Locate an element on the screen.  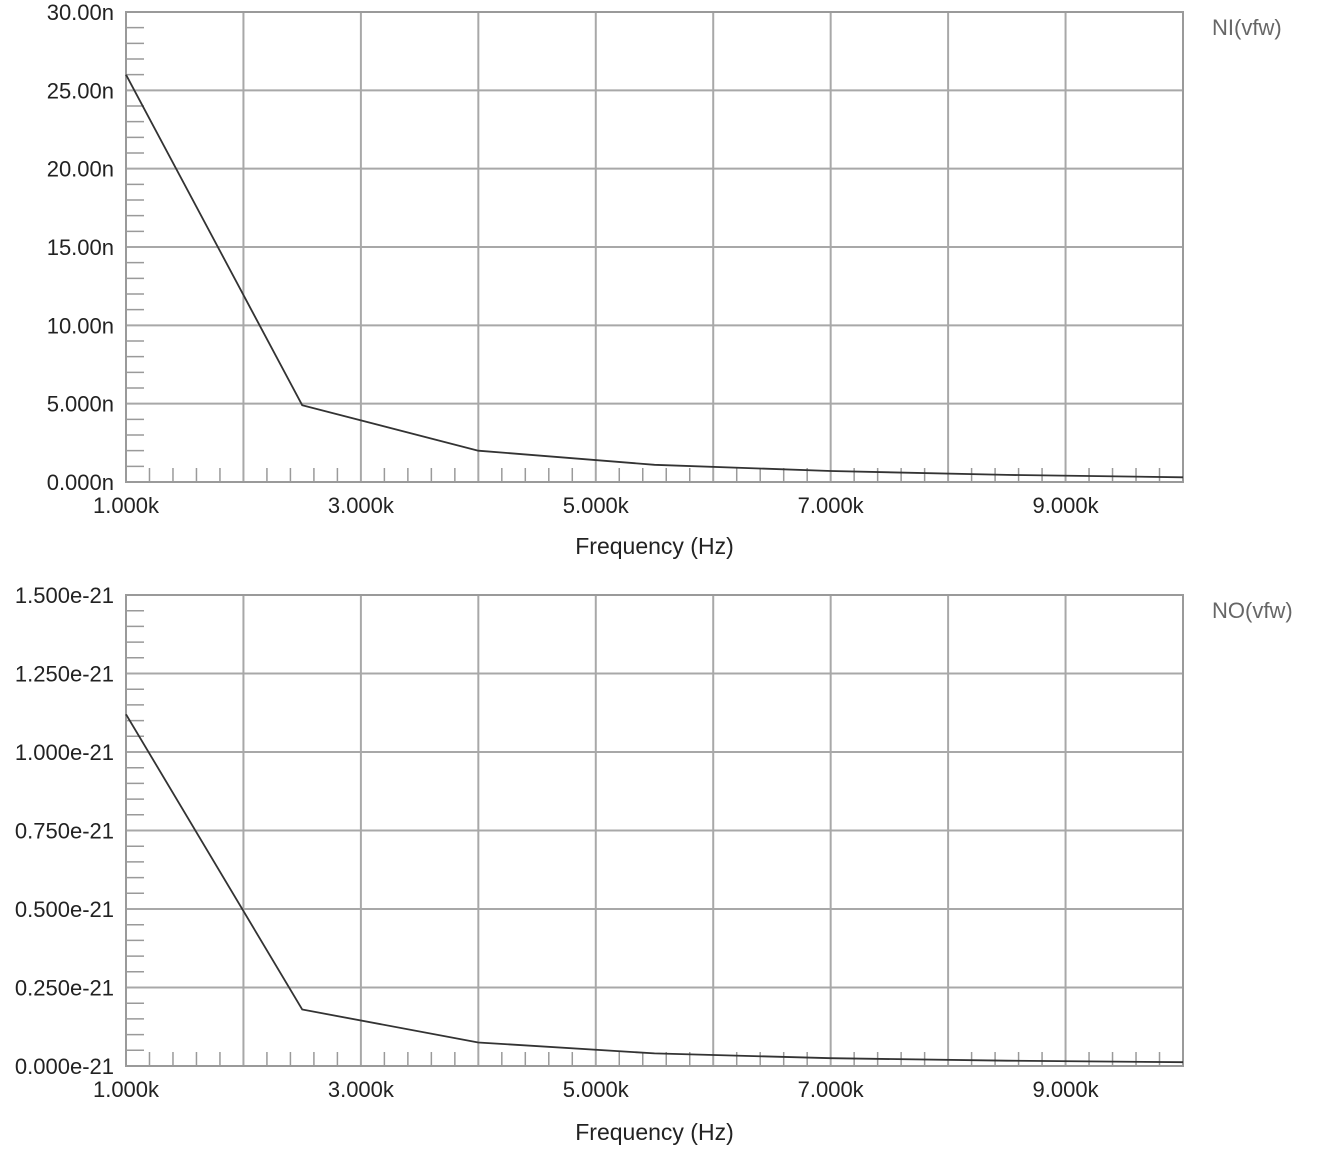
y-tick-label: 0.500e-21 is located at coordinates (64, 909).